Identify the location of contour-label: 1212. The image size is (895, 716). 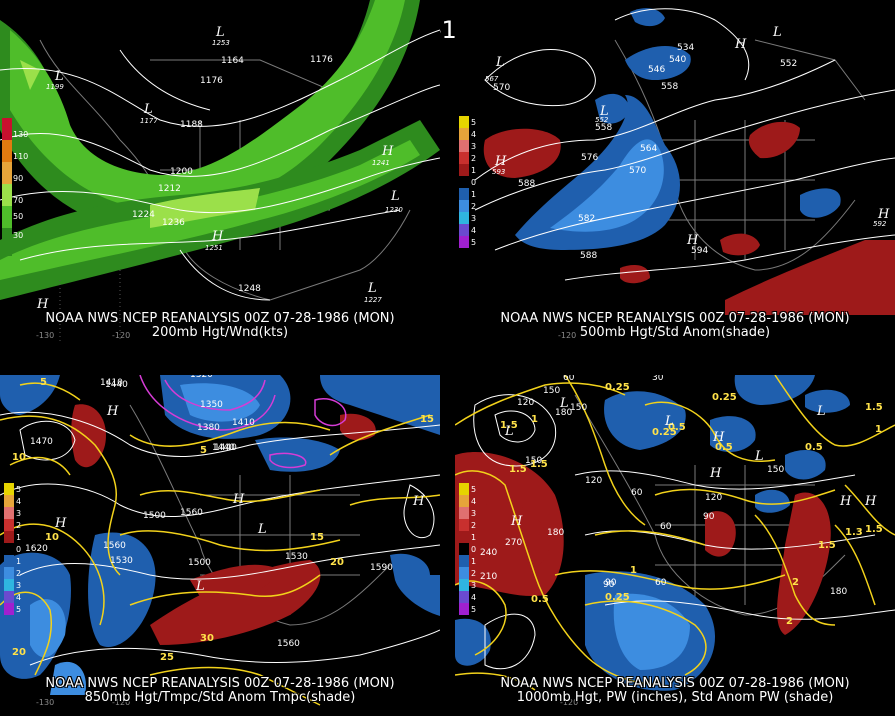
(169, 189).